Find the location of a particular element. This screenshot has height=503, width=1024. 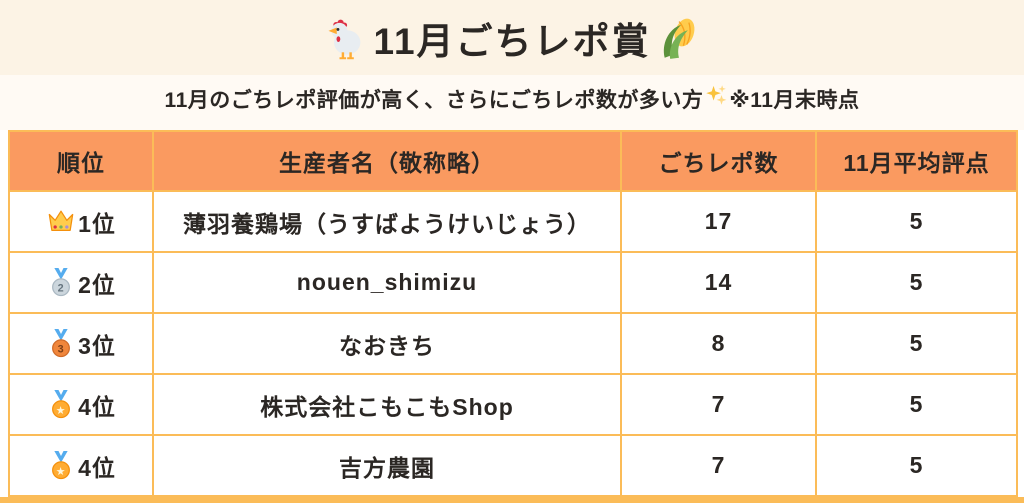

rank-cell: 2位 is located at coordinates (81, 282).